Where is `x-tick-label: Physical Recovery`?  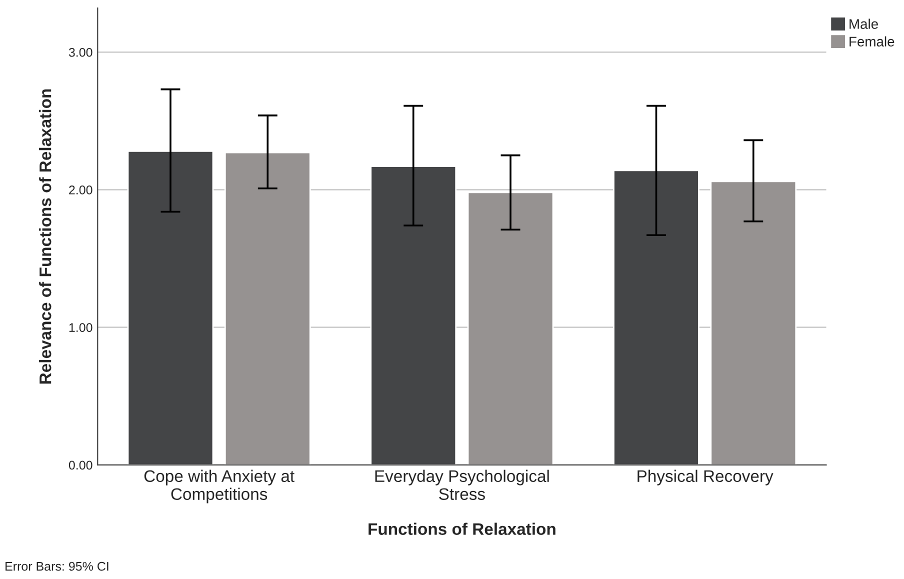
x-tick-label: Physical Recovery is located at coordinates (706, 478).